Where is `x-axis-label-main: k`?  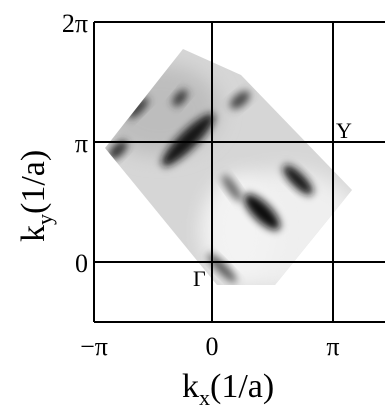
x-axis-label-main: k is located at coordinates (190, 386).